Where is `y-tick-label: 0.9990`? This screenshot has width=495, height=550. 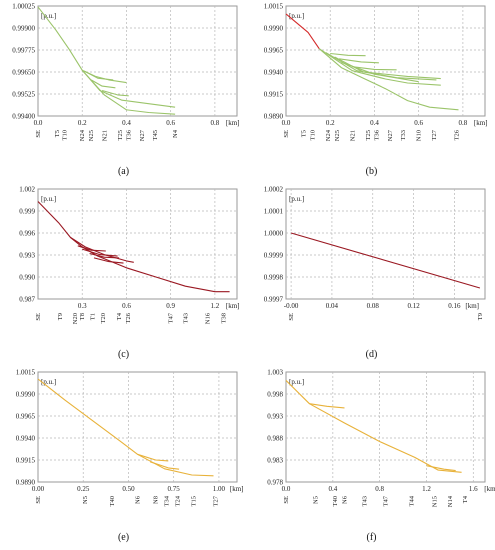 y-tick-label: 0.9990 is located at coordinates (274, 29).